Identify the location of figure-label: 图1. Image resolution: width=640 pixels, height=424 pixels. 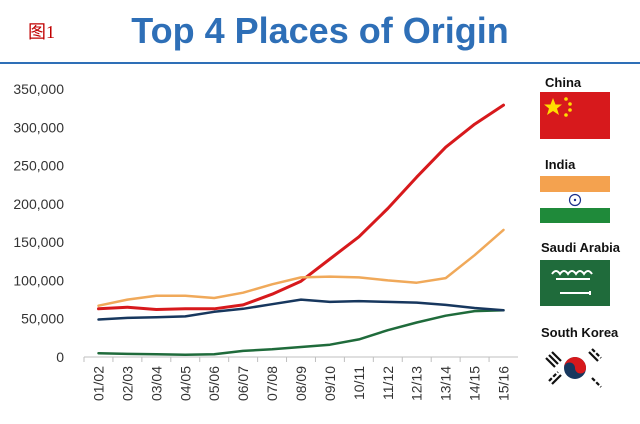
(41, 32).